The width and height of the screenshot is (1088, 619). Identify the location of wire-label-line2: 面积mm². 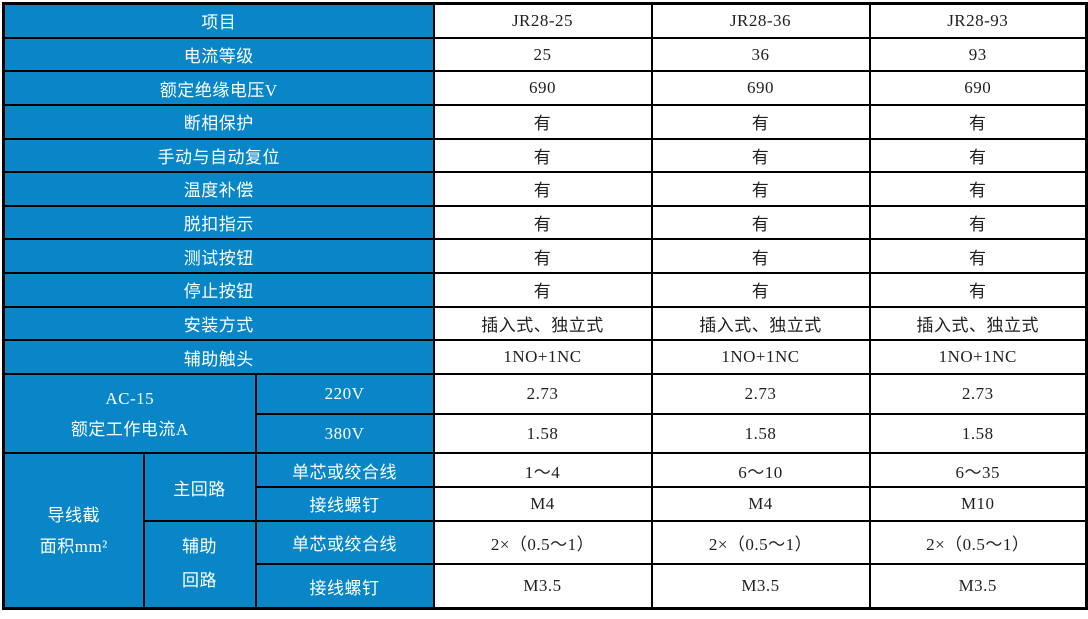
(73, 546).